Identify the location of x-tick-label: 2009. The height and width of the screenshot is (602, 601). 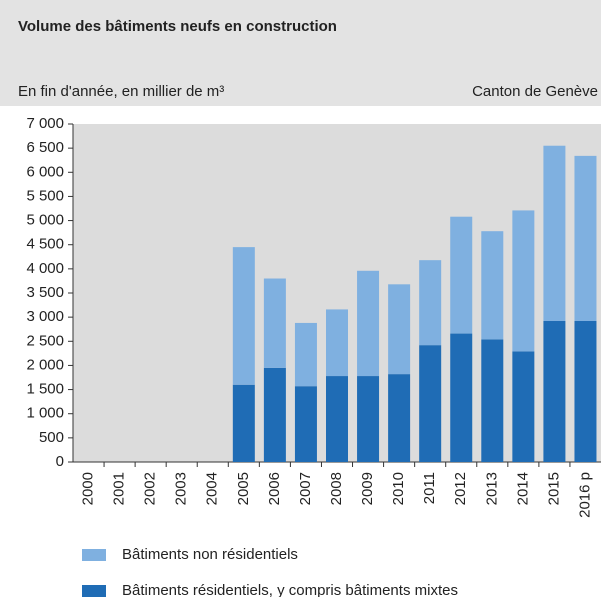
(367, 488).